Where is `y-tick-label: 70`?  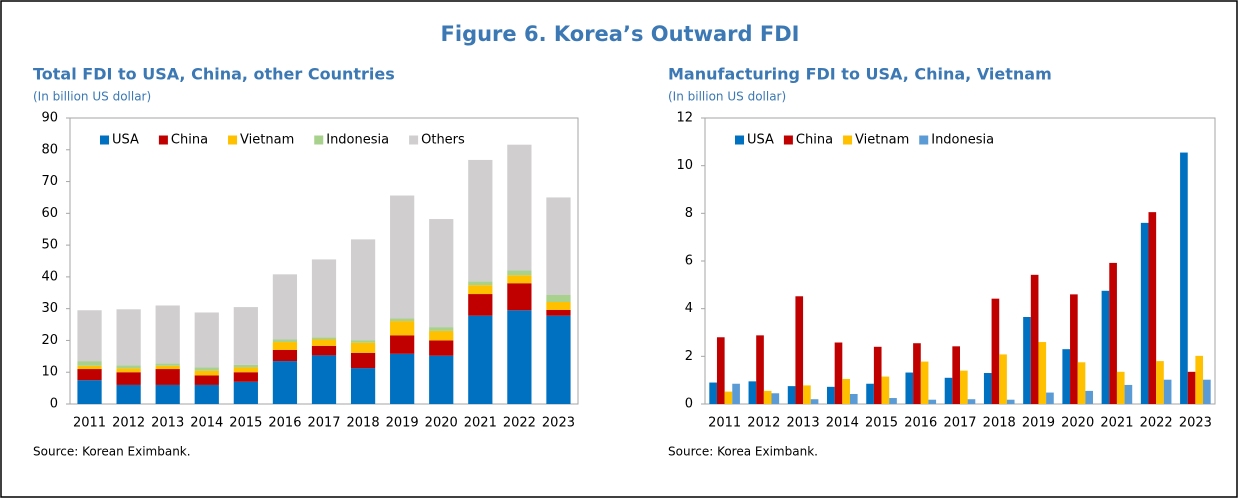
y-tick-label: 70 is located at coordinates (49, 181).